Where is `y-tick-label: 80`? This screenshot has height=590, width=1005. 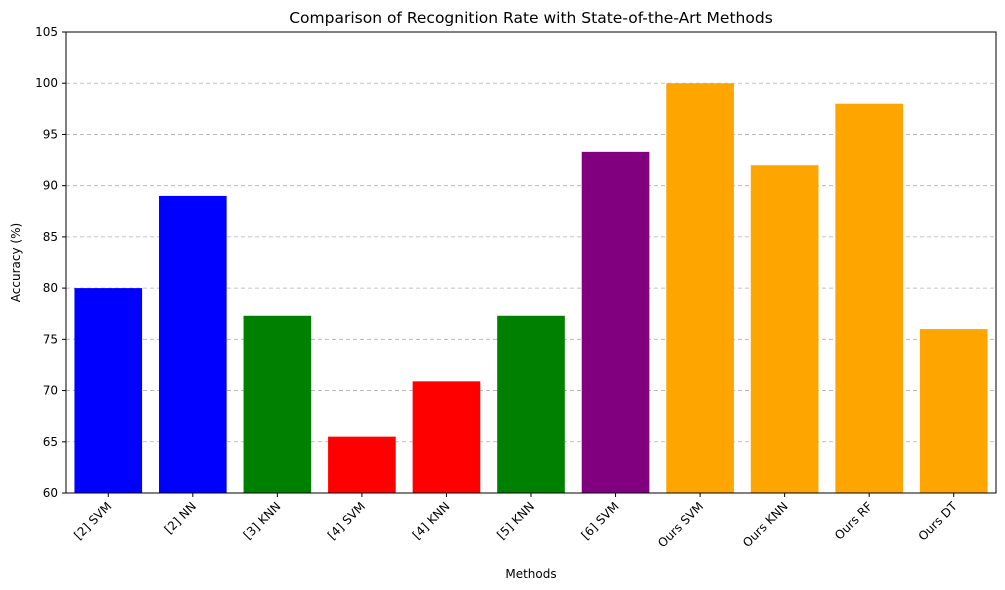 y-tick-label: 80 is located at coordinates (50, 288).